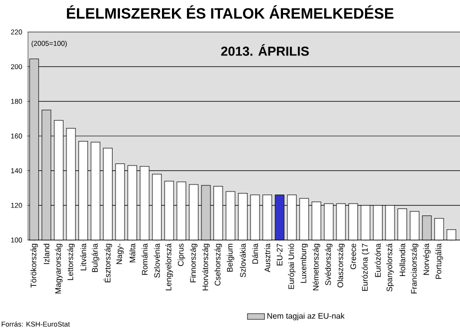  I want to click on x-tick-label: Izland, so click(46, 254).